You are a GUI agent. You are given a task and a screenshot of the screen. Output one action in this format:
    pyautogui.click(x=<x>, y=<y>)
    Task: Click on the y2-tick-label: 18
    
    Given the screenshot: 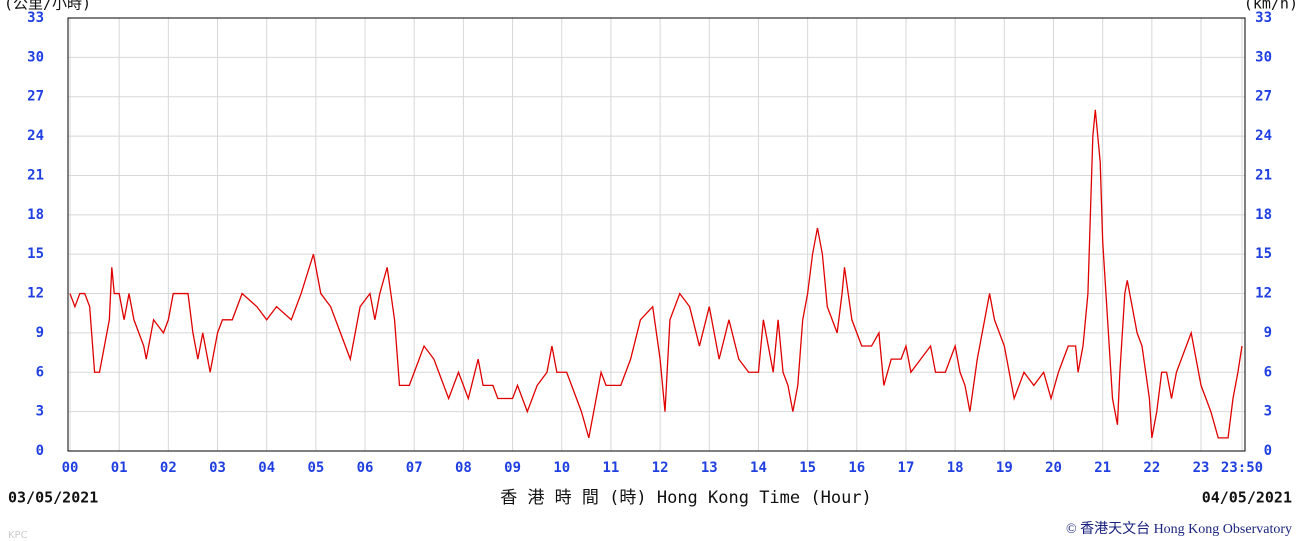 What is the action you would take?
    pyautogui.click(x=1263, y=215)
    